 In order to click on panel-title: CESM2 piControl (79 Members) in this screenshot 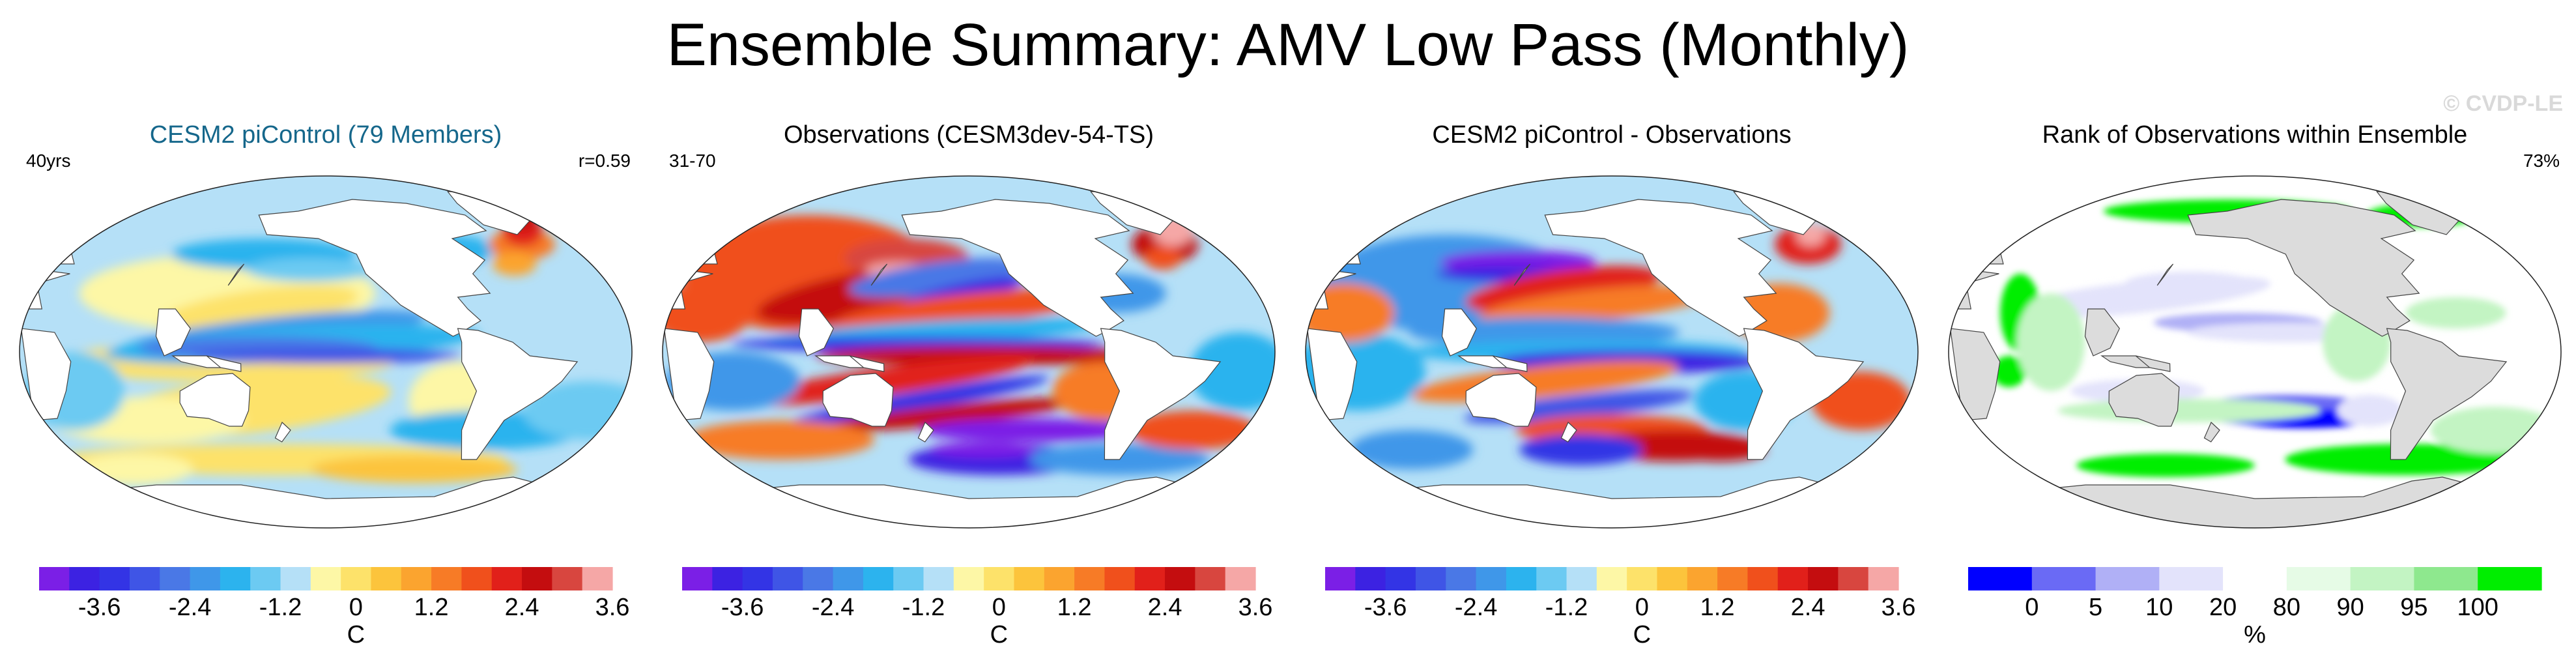, I will do `click(325, 135)`.